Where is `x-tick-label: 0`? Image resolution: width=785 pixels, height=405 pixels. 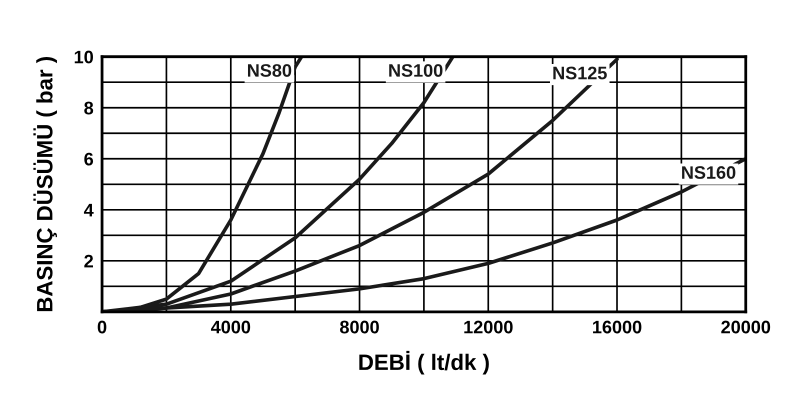
x-tick-label: 0 is located at coordinates (102, 327).